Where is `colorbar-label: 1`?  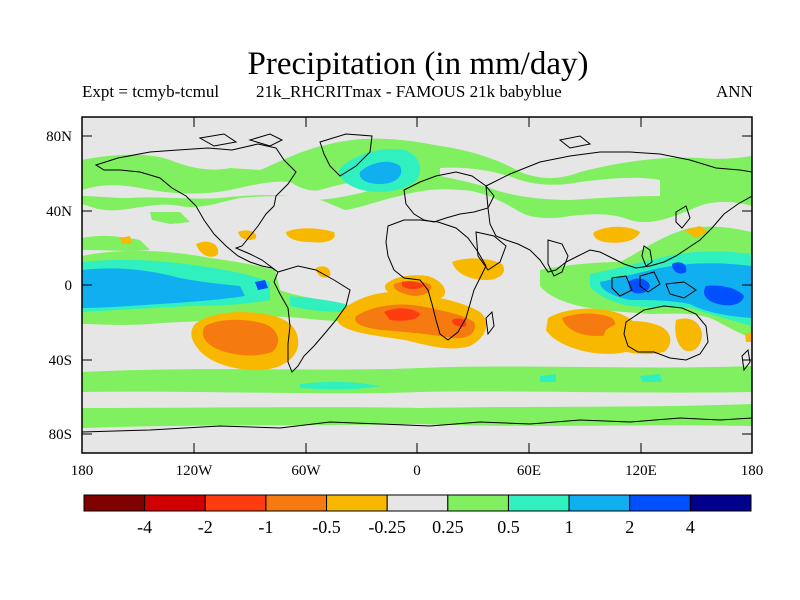
colorbar-label: 1 is located at coordinates (569, 527).